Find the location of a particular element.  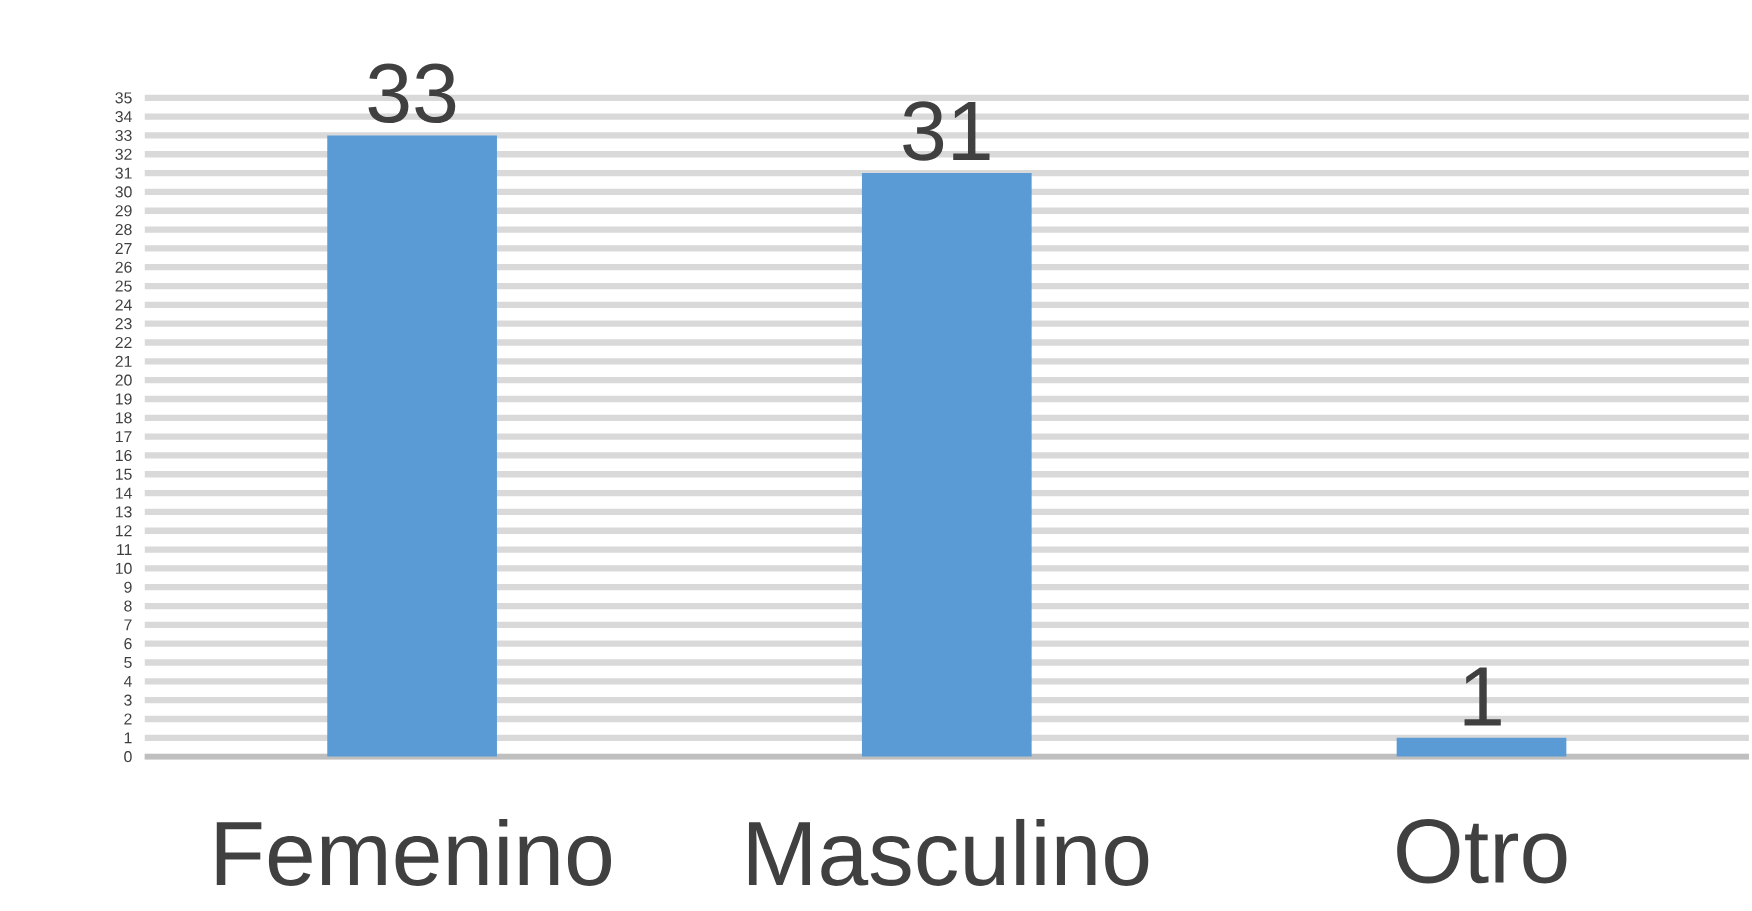

y-tick-label: 2 is located at coordinates (128, 719).